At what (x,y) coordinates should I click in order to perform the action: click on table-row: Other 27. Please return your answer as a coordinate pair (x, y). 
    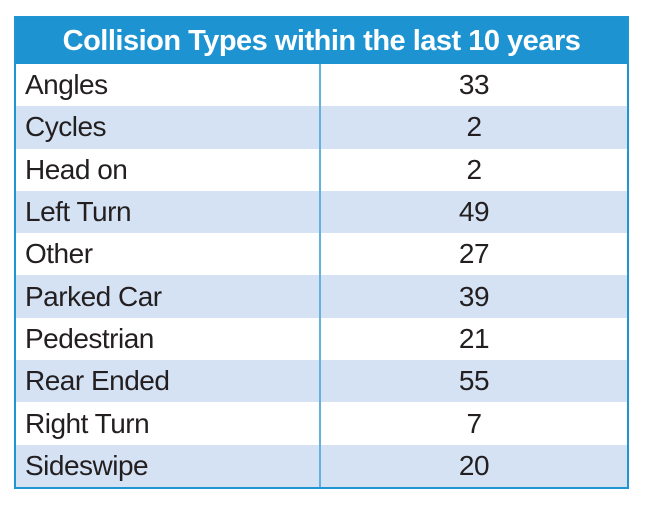
    Looking at the image, I should click on (321, 254).